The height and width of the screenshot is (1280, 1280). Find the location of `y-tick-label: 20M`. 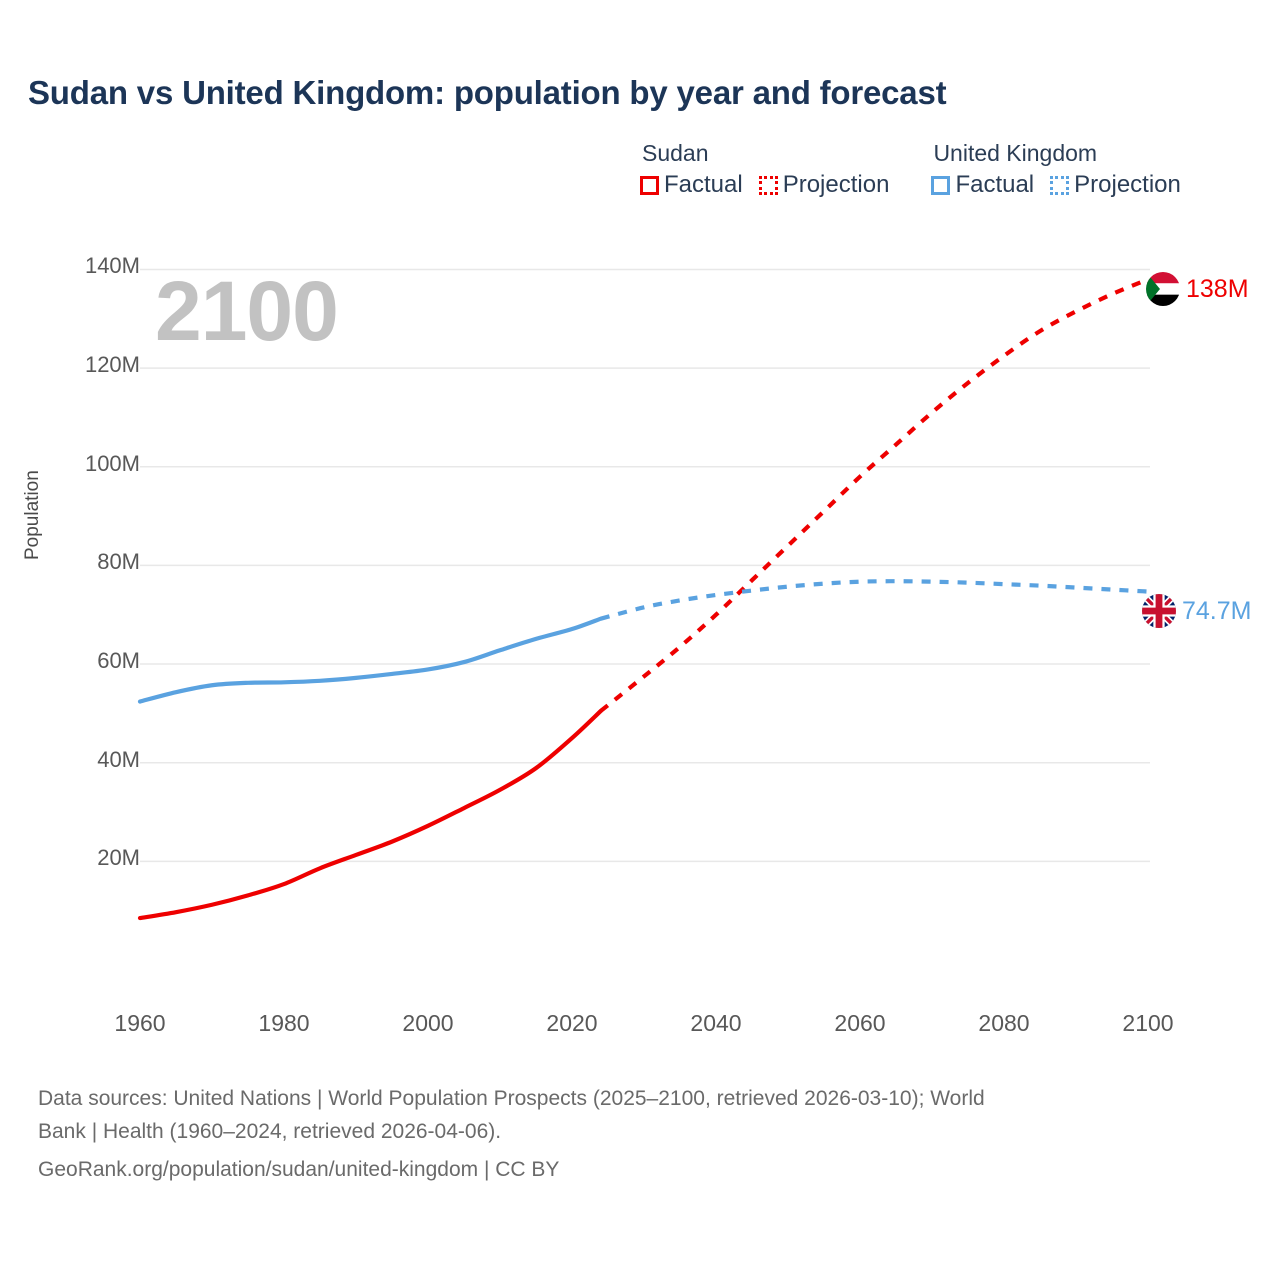

y-tick-label: 20M is located at coordinates (118, 858).